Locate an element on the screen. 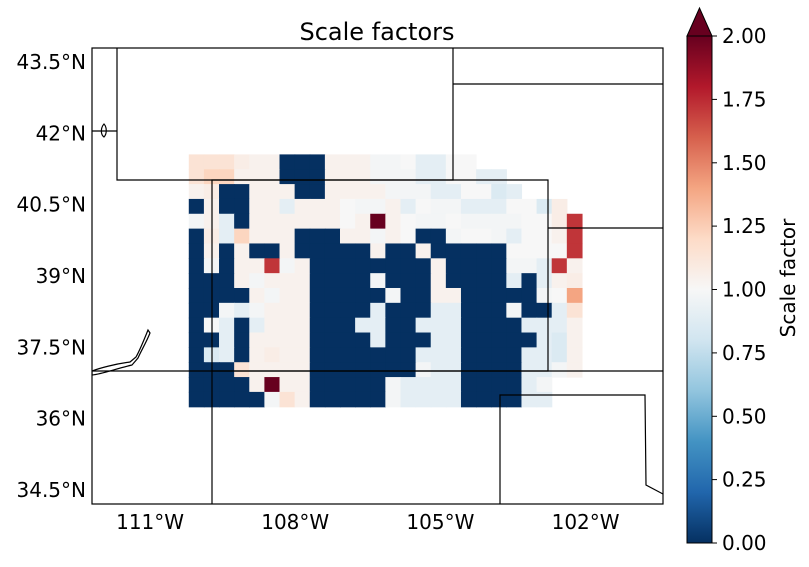 The image size is (809, 567). colorbar-gradient is located at coordinates (699, 289).